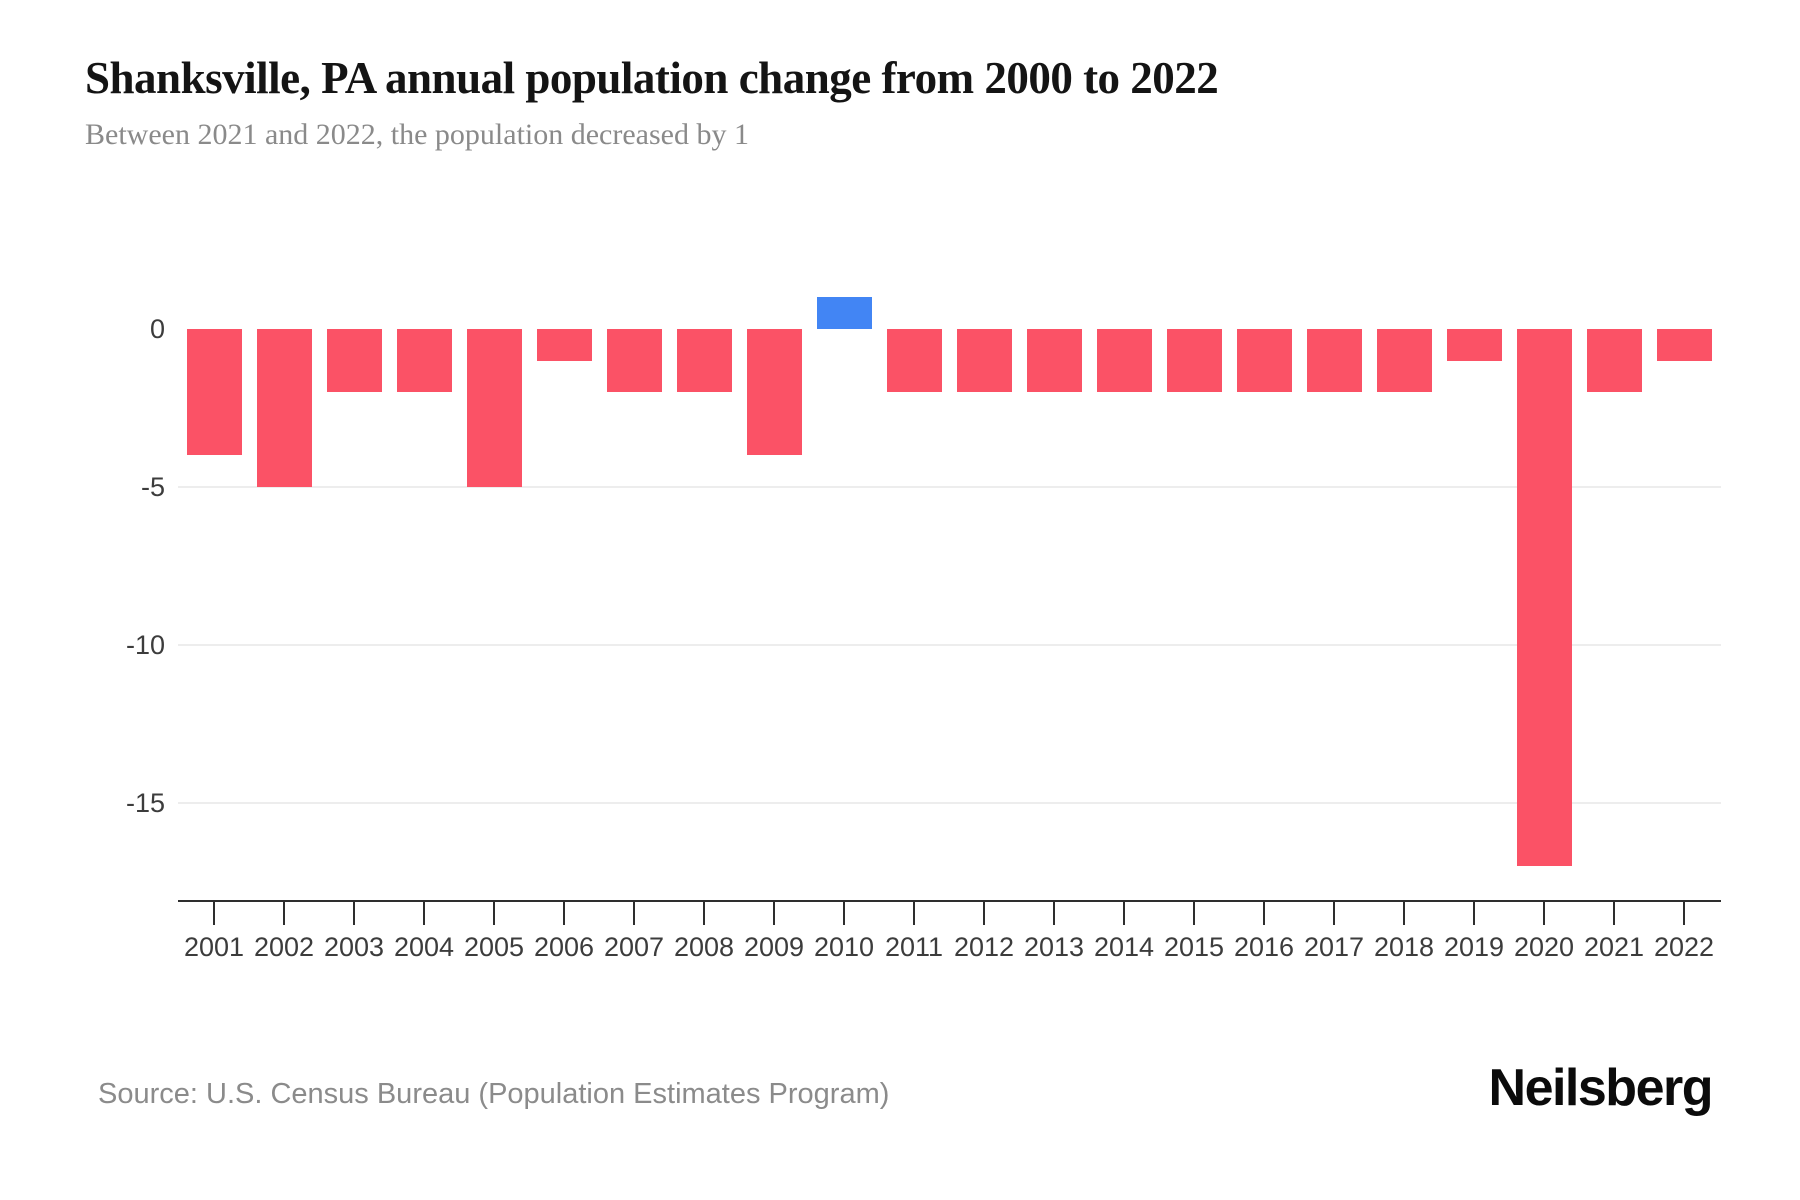 This screenshot has height=1200, width=1800. What do you see at coordinates (1474, 912) in the screenshot?
I see `x-axis-tick-2019` at bounding box center [1474, 912].